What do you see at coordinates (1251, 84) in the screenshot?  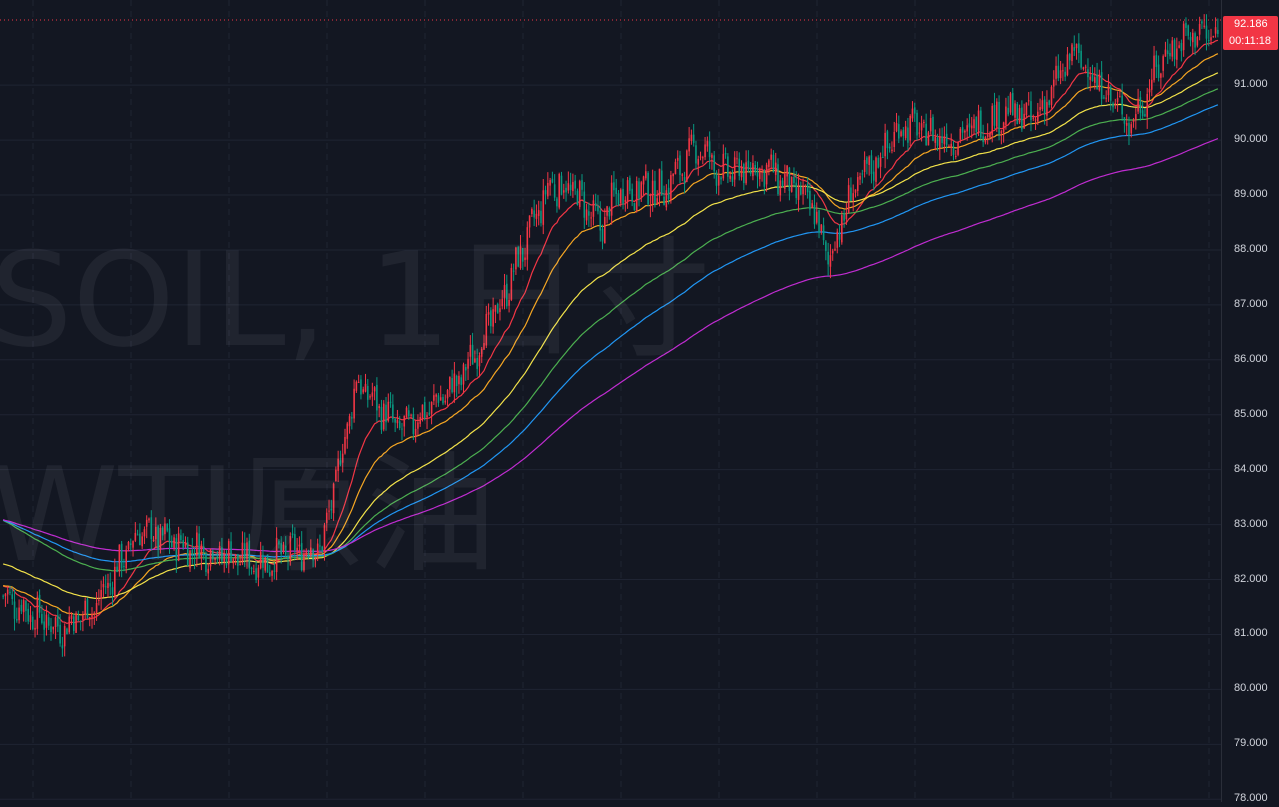 I see `price-tick-label: 91.000` at bounding box center [1251, 84].